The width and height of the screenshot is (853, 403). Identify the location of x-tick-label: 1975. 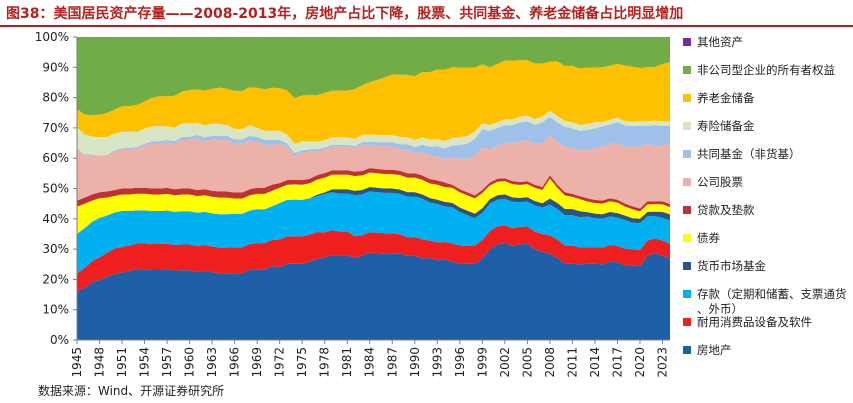
(302, 362).